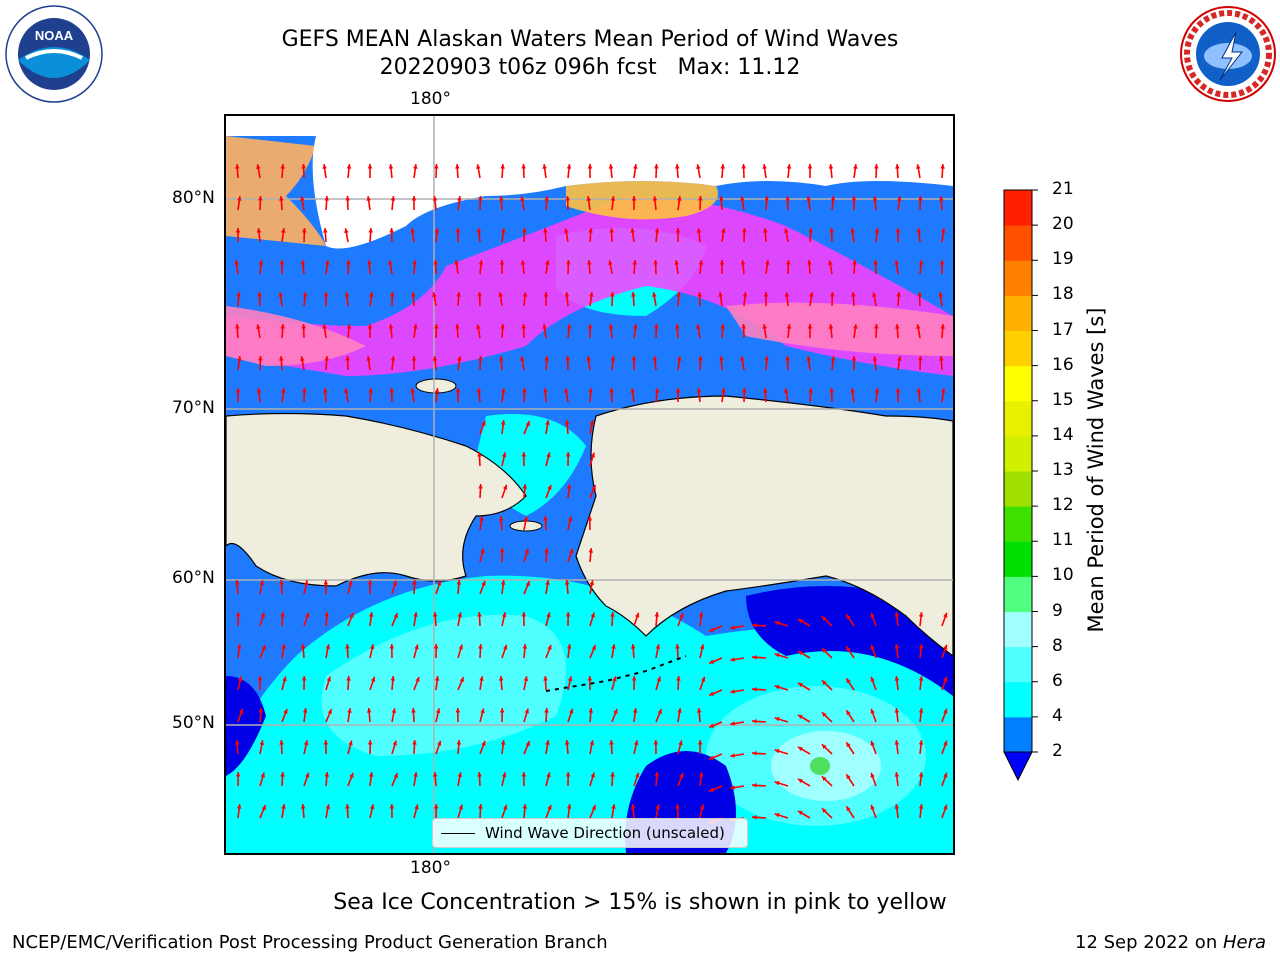  Describe the element at coordinates (193, 723) in the screenshot. I see `lat-label-50n: 50°N` at that location.